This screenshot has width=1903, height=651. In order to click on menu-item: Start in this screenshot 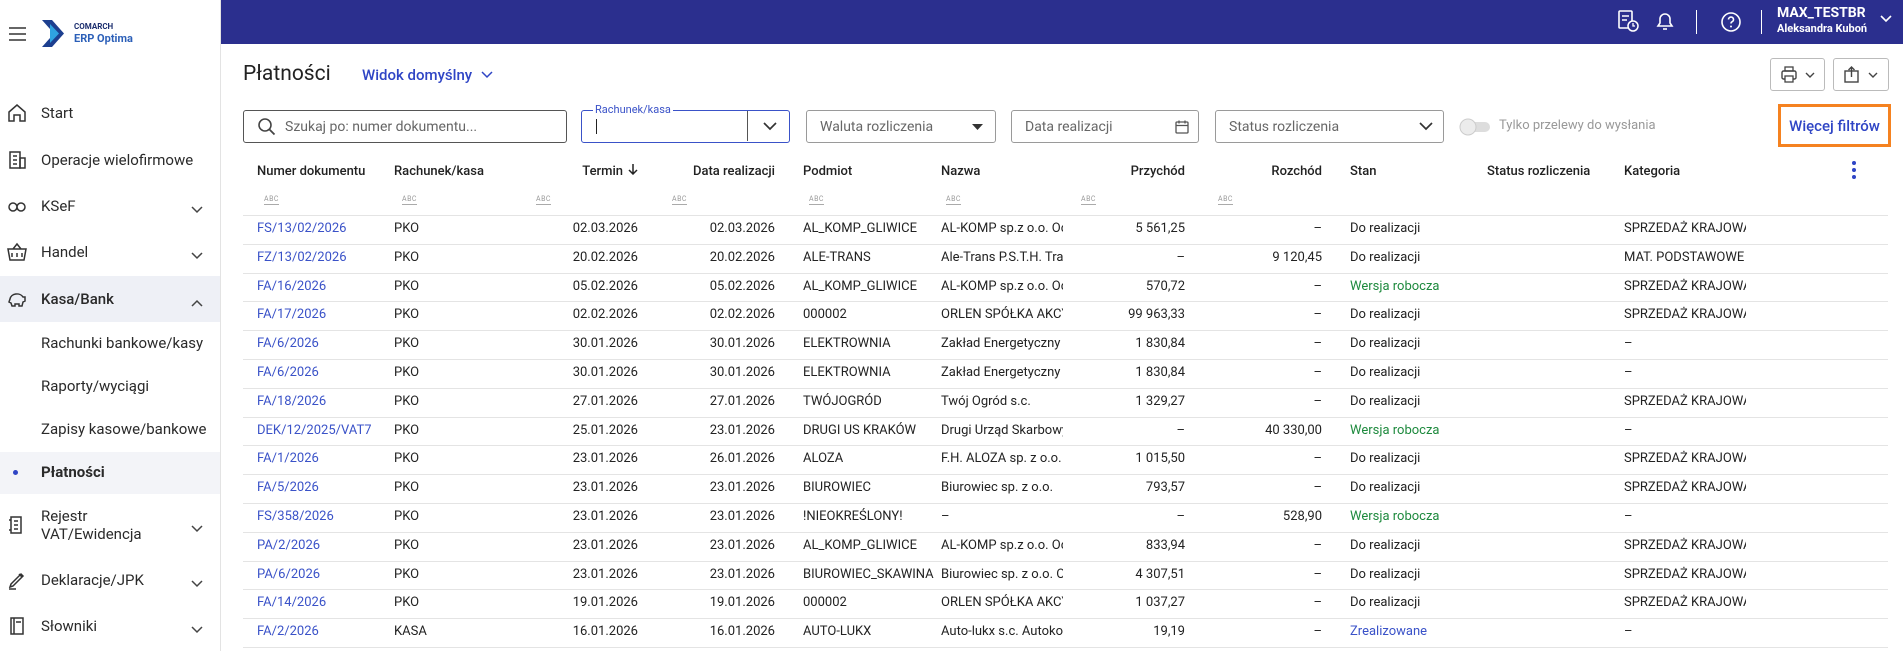, I will do `click(110, 113)`.